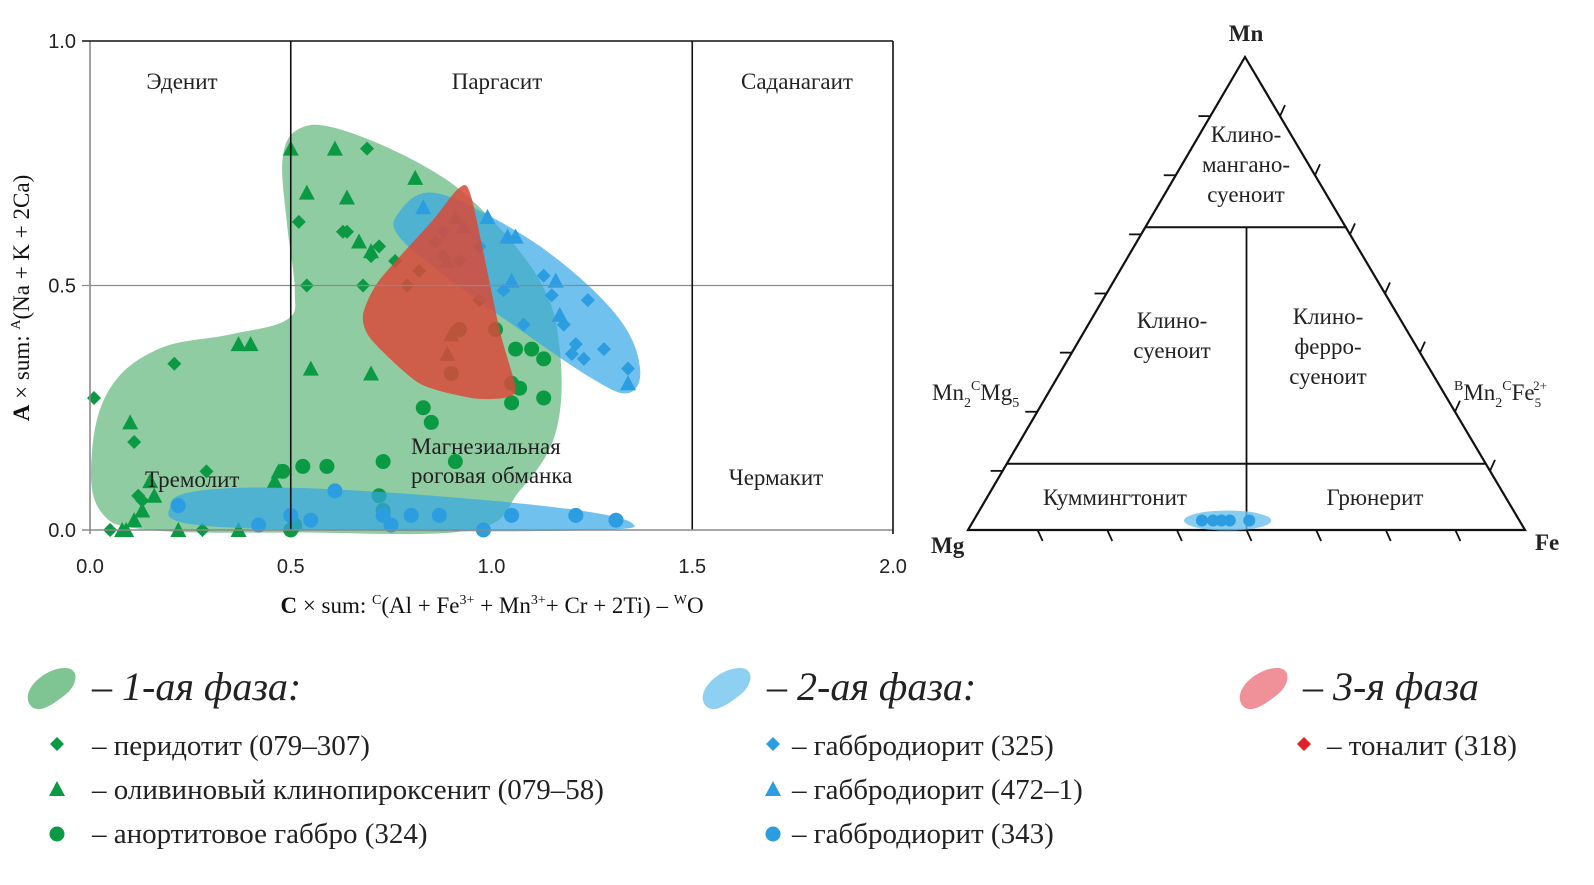 This screenshot has width=1594, height=885. I want to click on field-regions-red, so click(439, 292).